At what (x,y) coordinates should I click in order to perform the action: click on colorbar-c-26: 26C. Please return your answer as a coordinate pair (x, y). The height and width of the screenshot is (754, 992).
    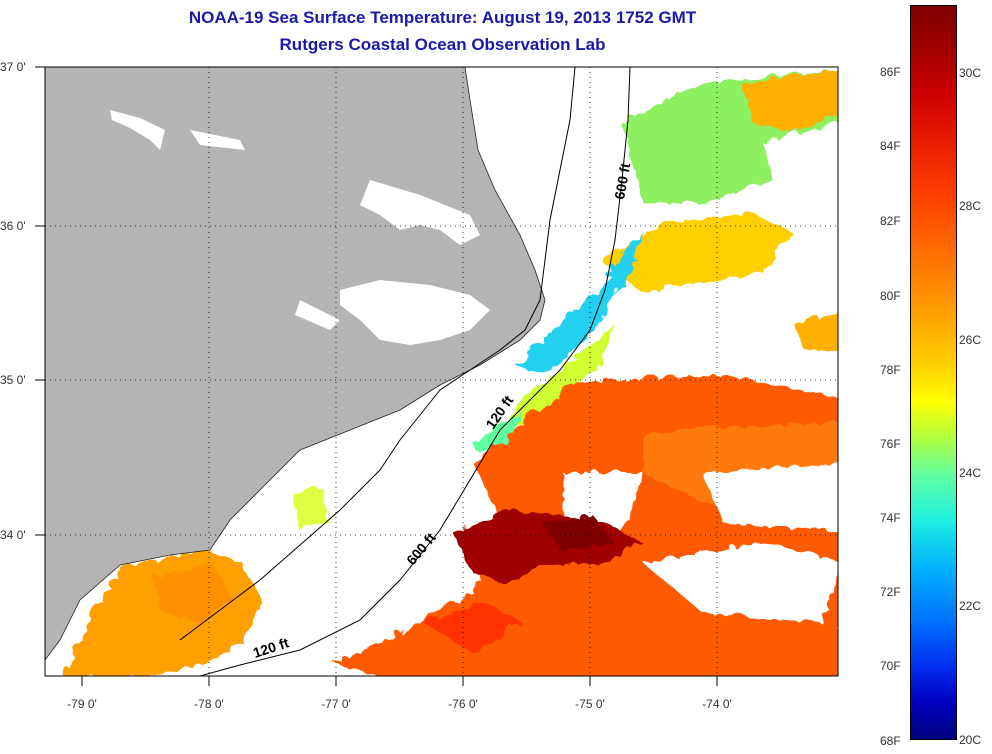
    Looking at the image, I should click on (970, 340).